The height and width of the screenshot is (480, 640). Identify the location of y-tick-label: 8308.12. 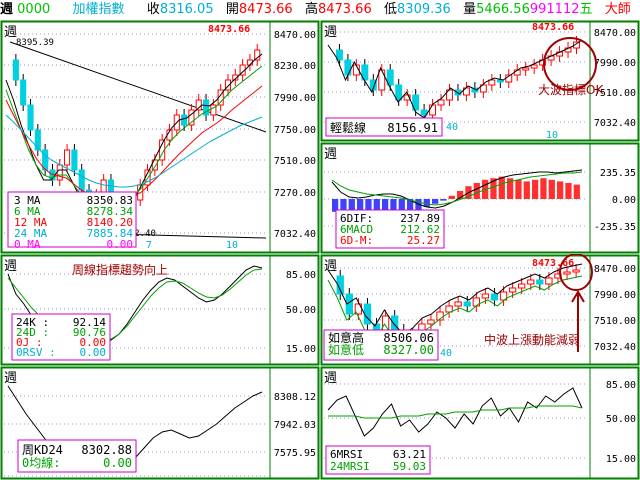
(295, 397).